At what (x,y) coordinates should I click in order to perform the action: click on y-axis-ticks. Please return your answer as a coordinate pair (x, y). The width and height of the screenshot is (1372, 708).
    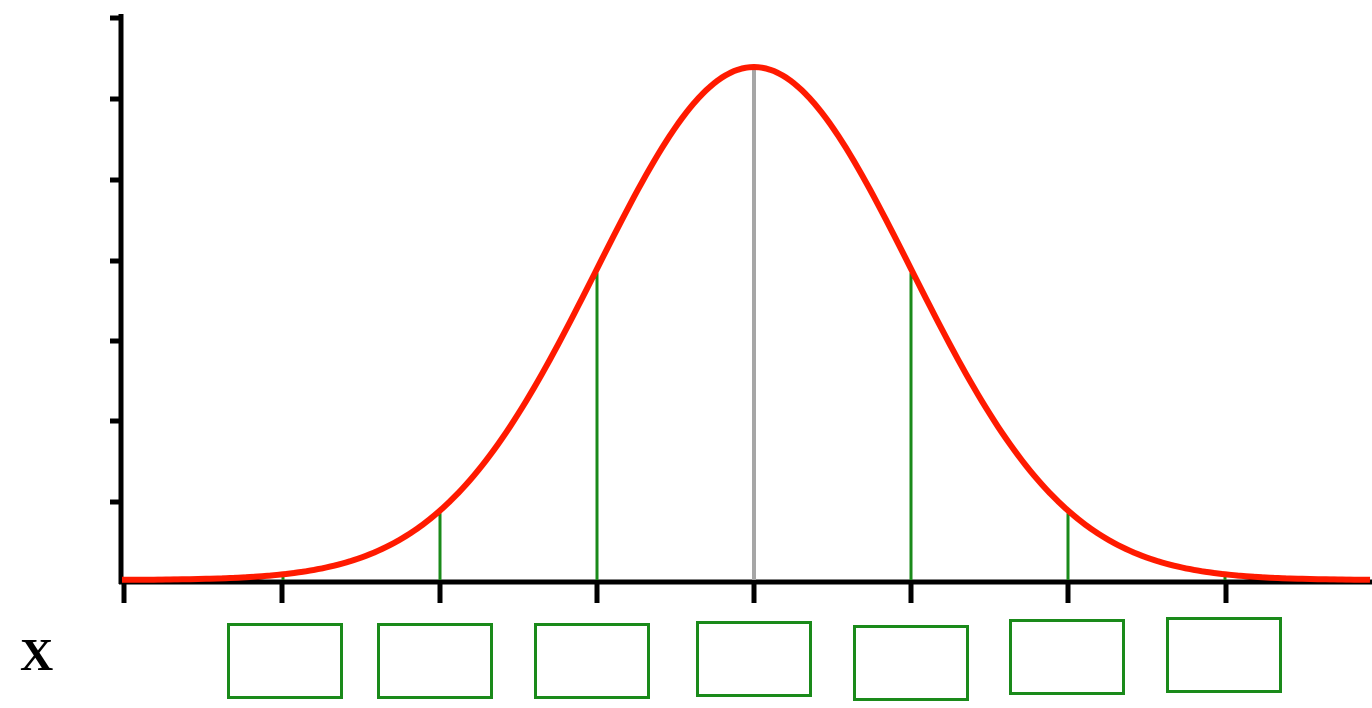
    Looking at the image, I should click on (115, 260).